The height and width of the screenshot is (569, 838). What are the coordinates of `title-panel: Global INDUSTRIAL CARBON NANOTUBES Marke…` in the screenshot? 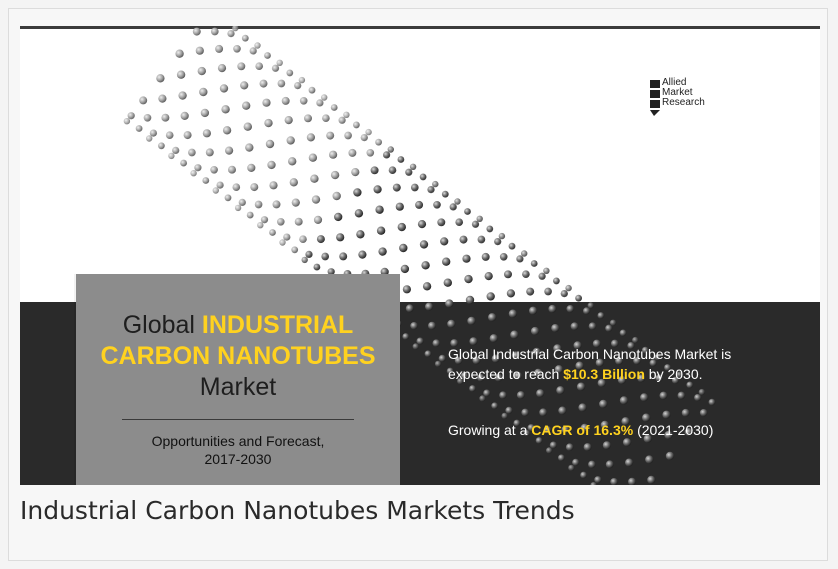 It's located at (238, 379).